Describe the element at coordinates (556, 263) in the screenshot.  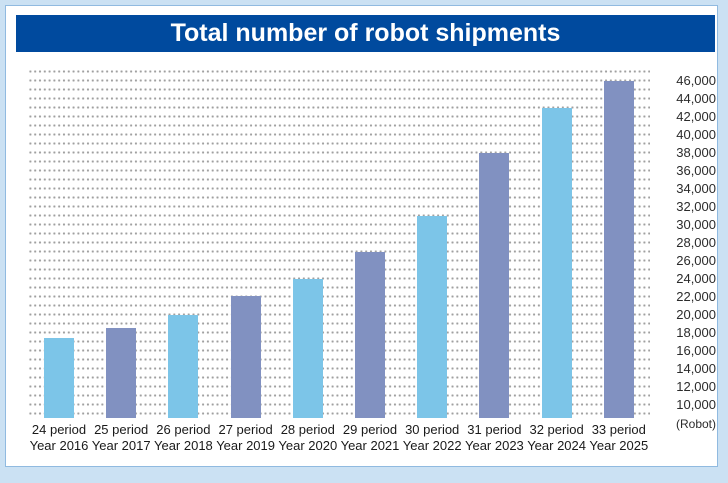
I see `bar-32-period` at that location.